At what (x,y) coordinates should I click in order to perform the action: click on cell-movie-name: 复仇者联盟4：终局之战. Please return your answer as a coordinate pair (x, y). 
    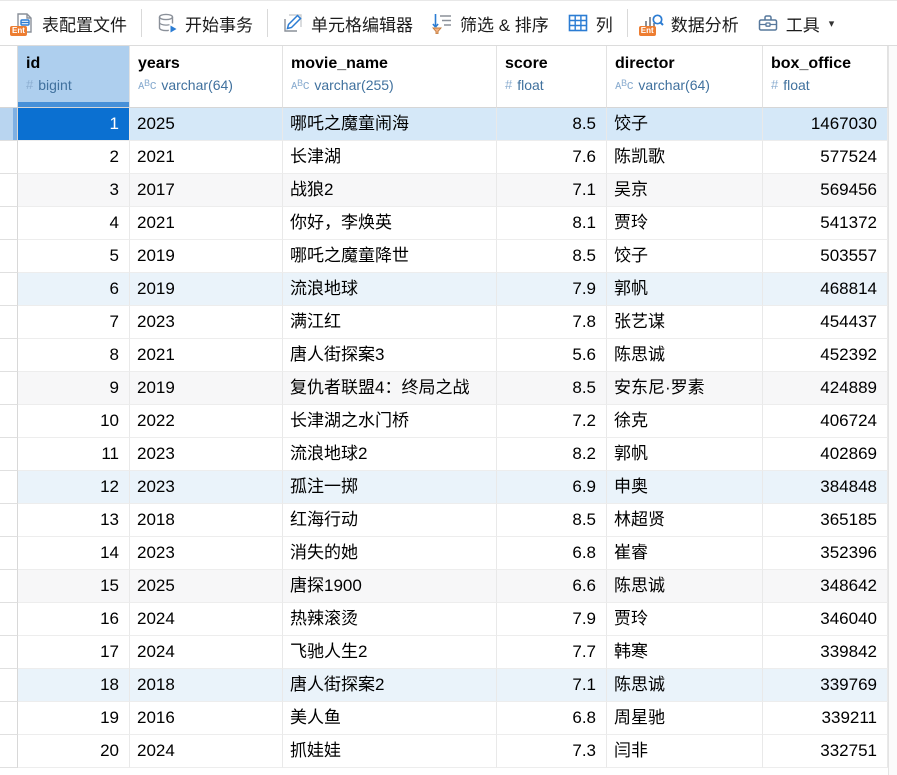
    Looking at the image, I should click on (390, 388).